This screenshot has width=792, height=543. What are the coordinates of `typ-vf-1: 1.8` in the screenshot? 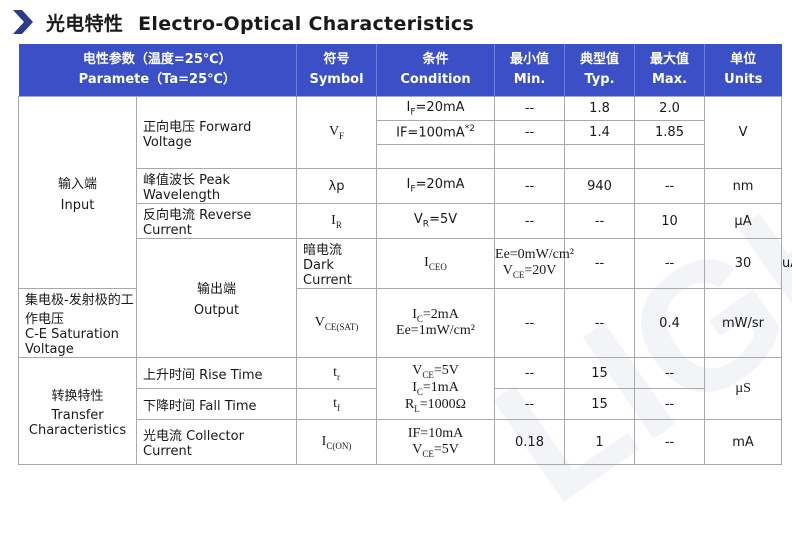 It's located at (600, 108).